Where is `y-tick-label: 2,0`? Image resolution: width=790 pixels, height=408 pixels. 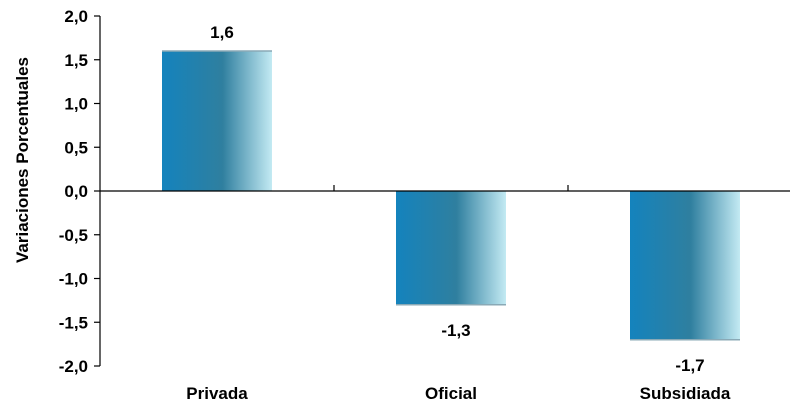 y-tick-label: 2,0 is located at coordinates (76, 16).